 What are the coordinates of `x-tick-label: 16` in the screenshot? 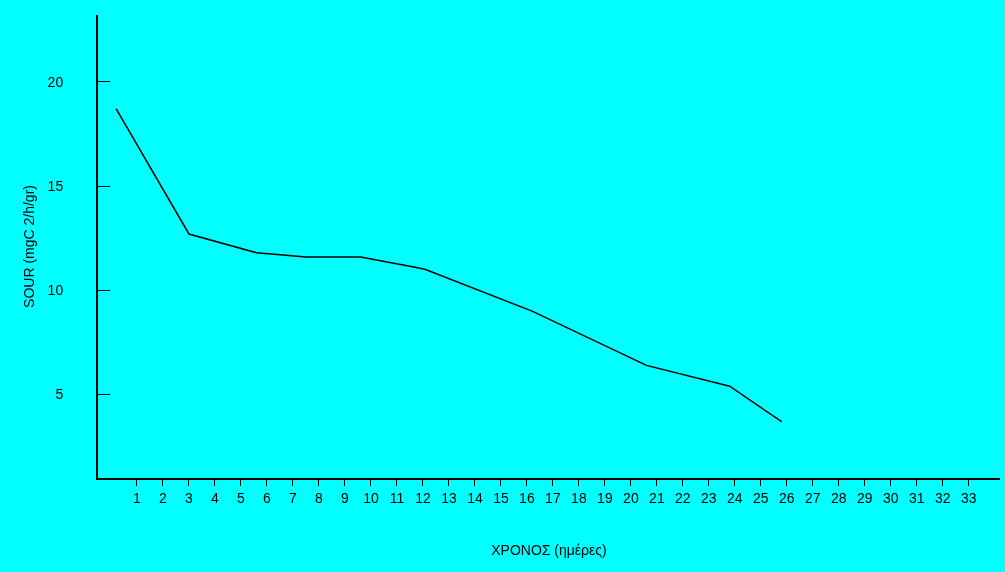 It's located at (527, 497).